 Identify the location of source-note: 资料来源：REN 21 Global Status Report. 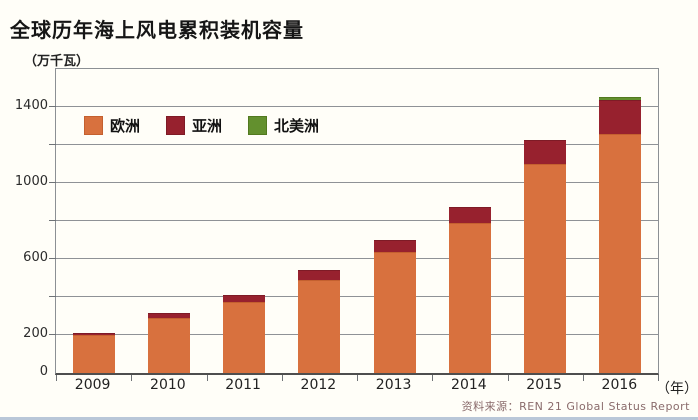
(575, 406).